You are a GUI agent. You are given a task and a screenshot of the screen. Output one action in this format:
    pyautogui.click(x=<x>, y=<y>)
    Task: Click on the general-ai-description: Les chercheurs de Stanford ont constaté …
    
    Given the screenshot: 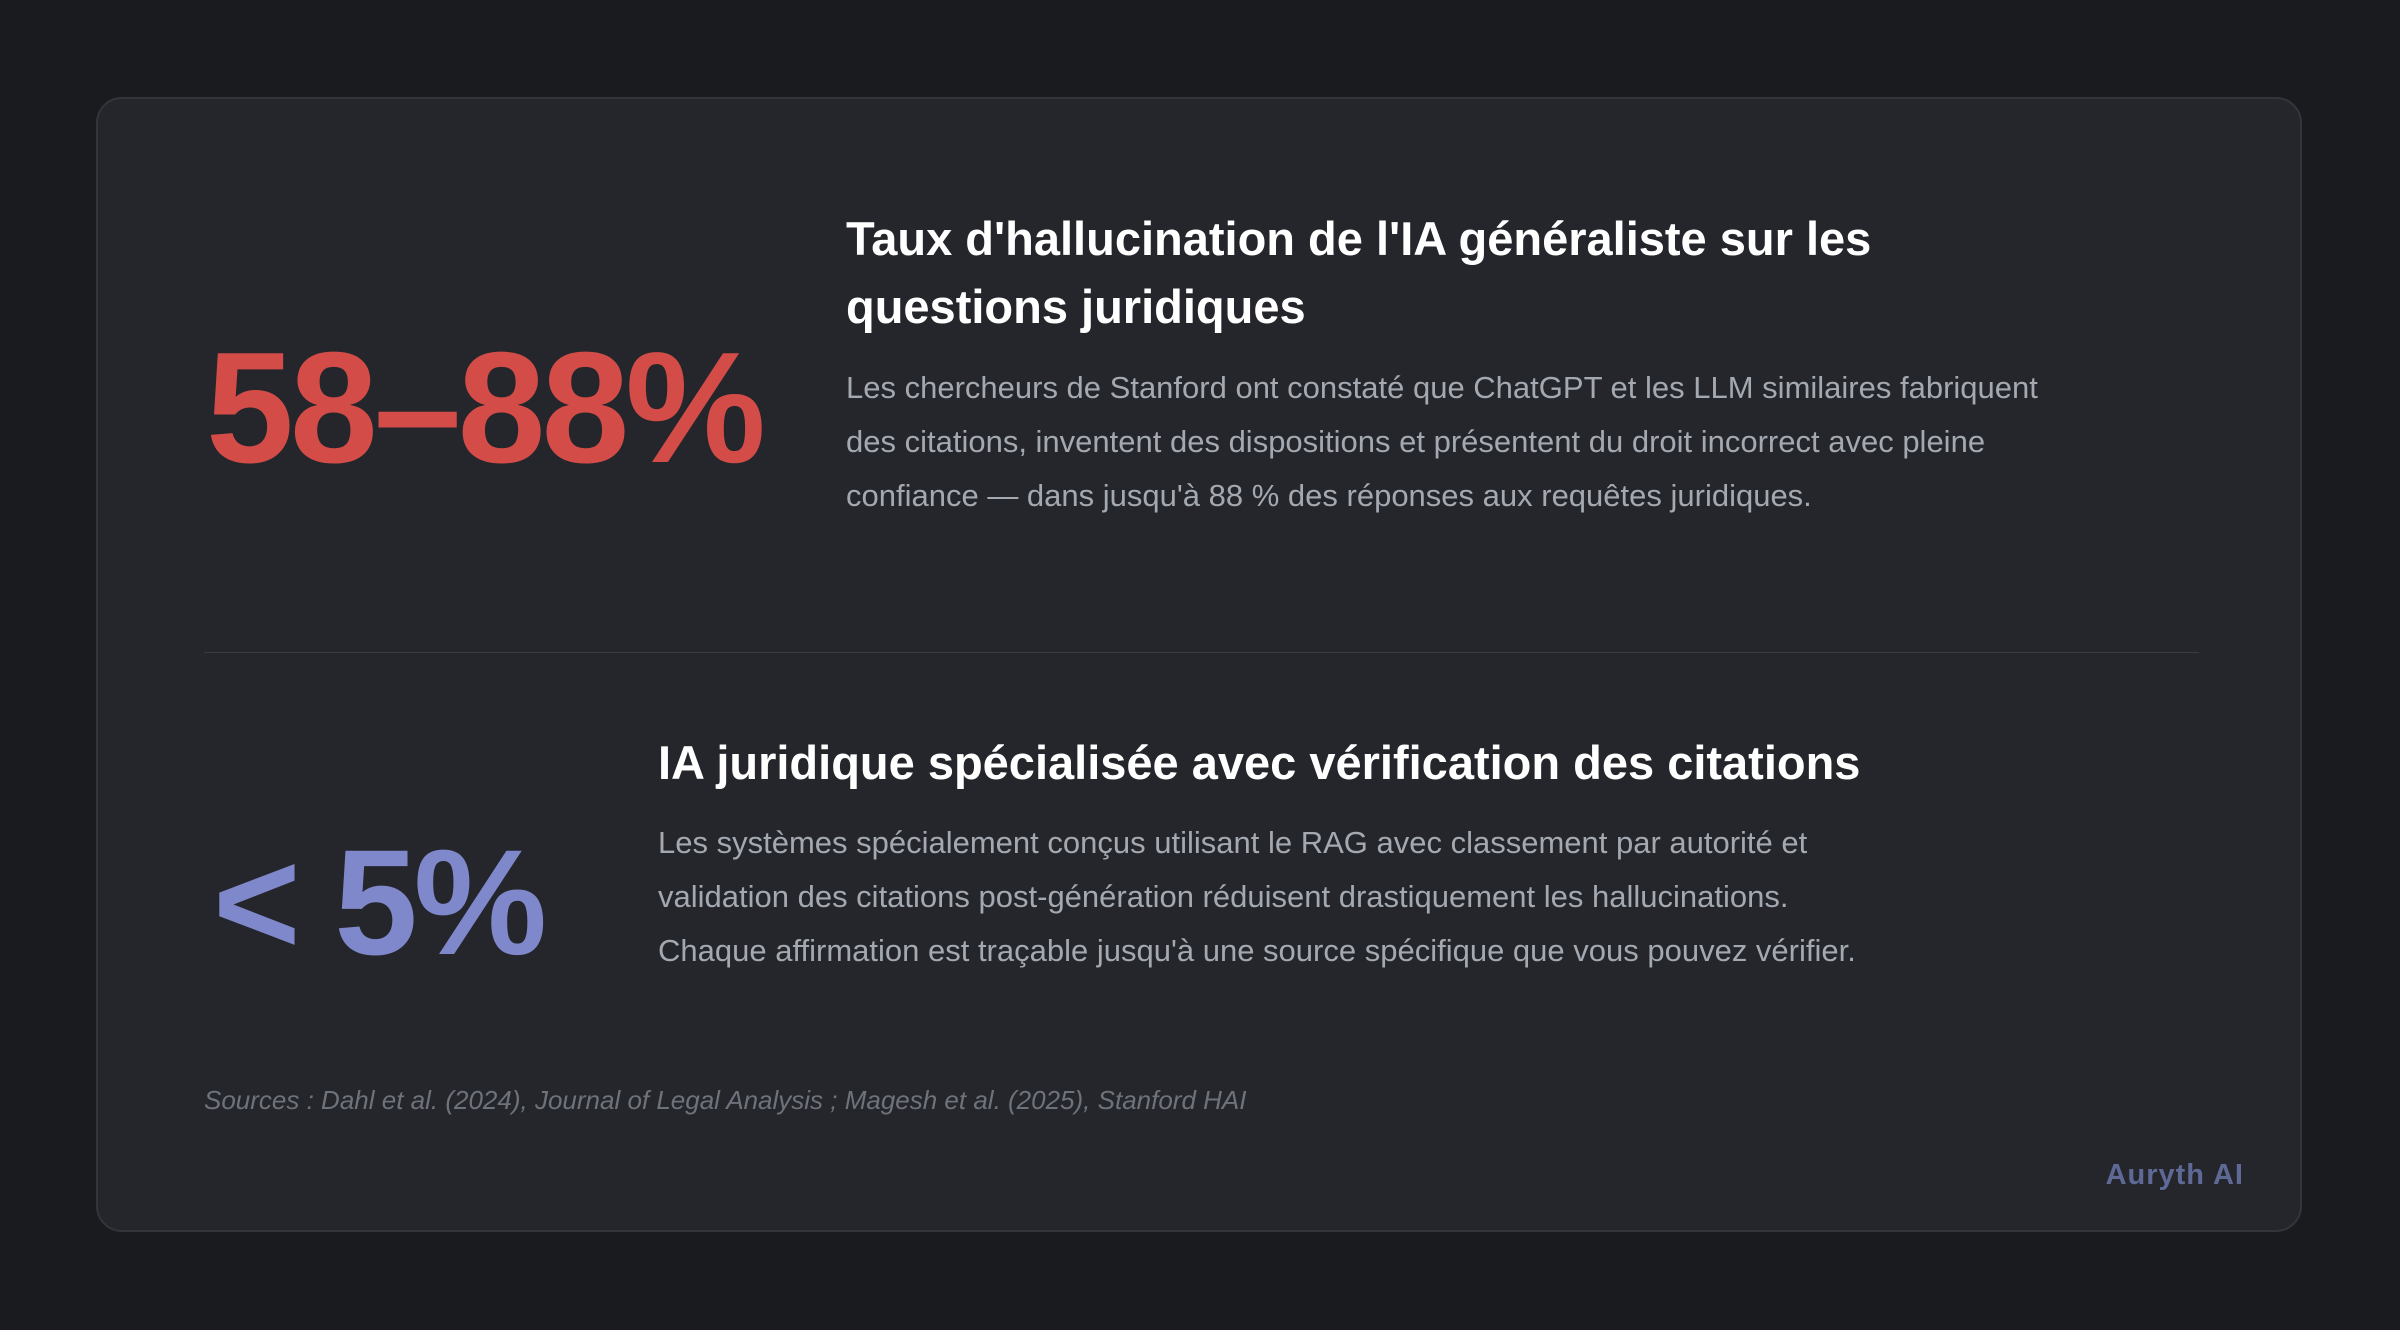 What is the action you would take?
    pyautogui.click(x=1442, y=441)
    